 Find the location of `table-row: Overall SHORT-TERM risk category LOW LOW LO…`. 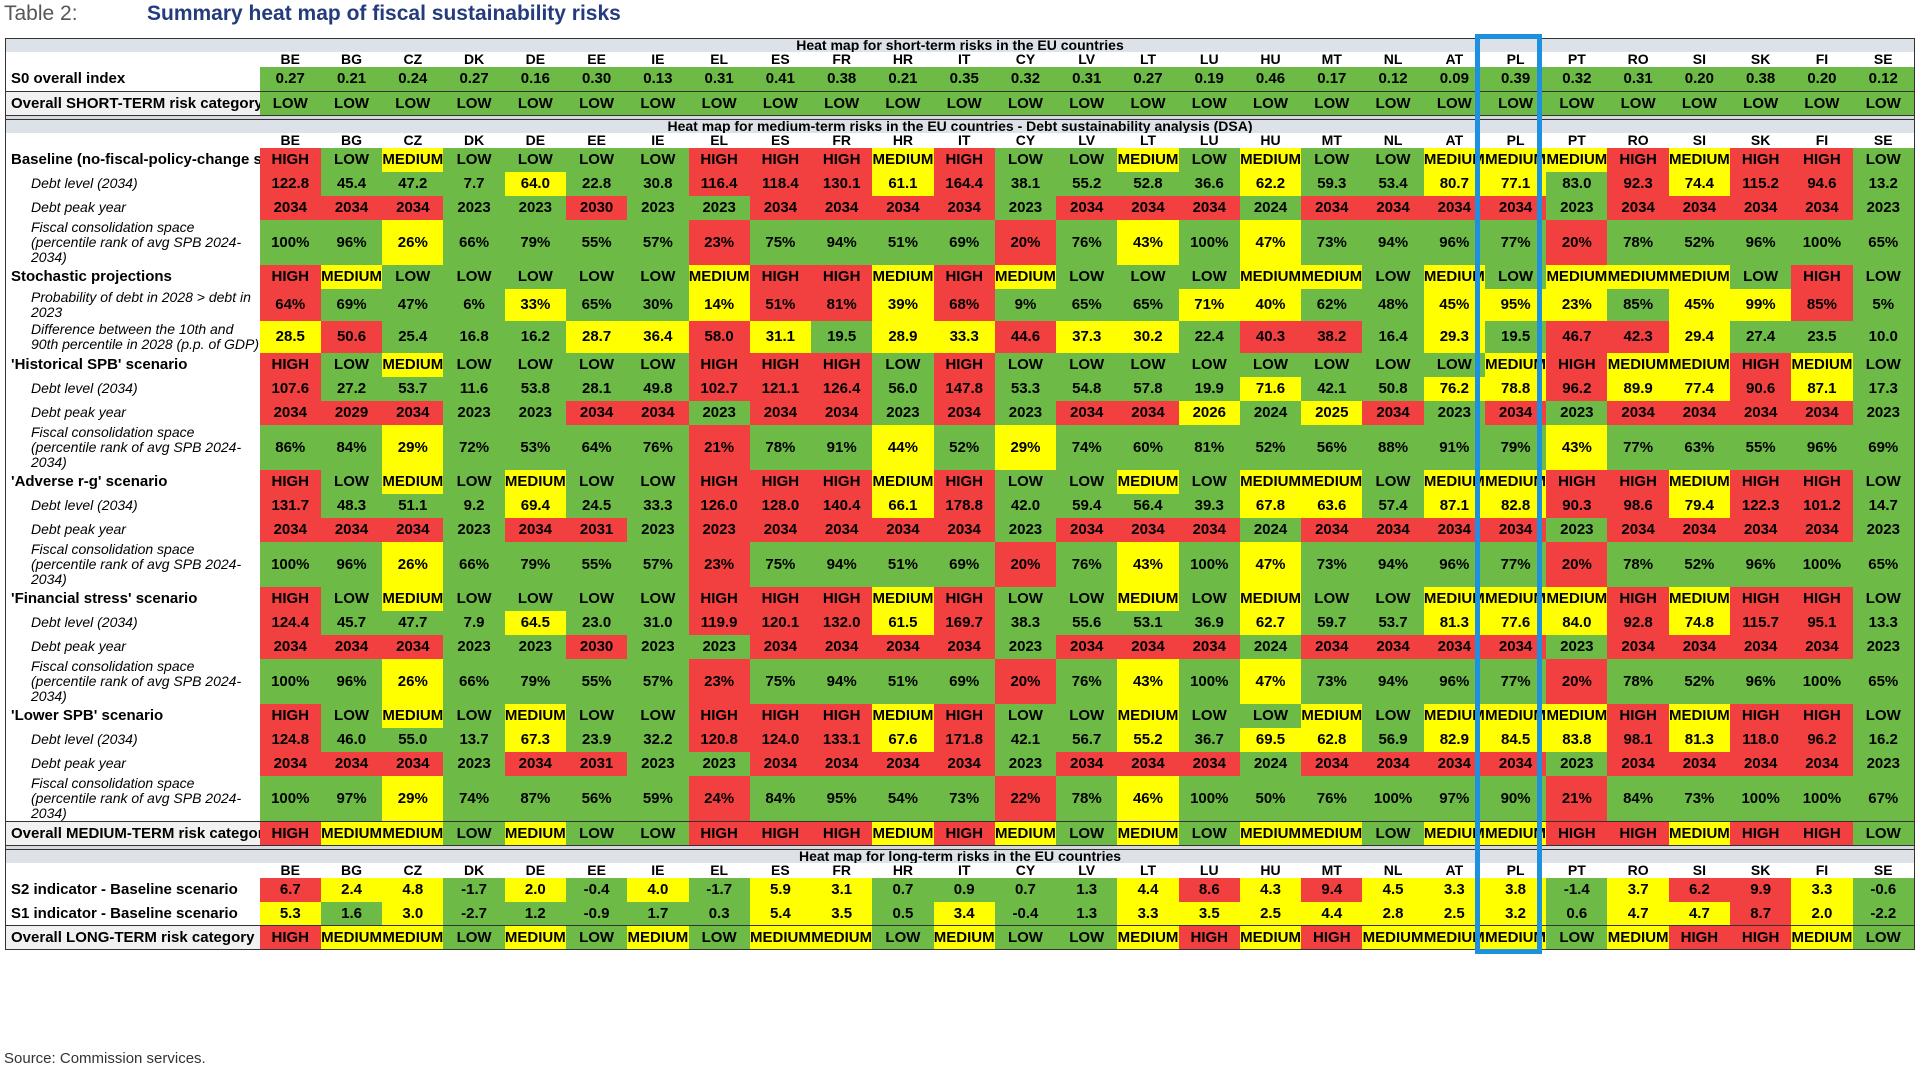

table-row: Overall SHORT-TERM risk category LOW LOW LO… is located at coordinates (960, 103).